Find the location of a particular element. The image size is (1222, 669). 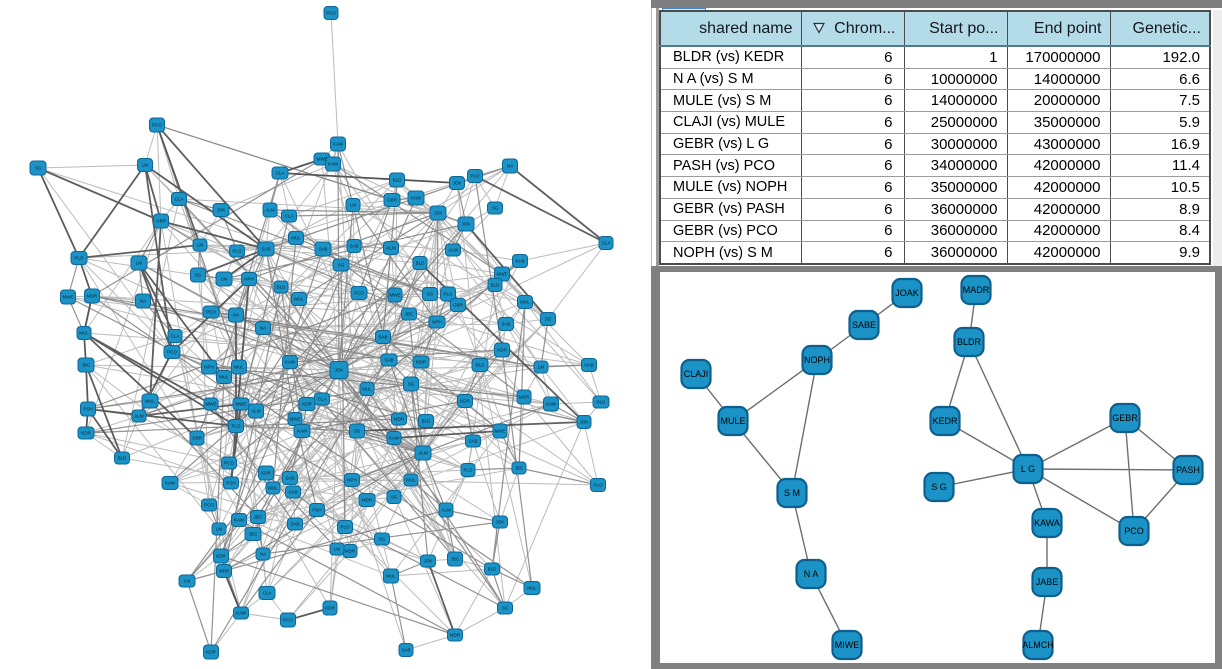

svg-text: JOAK is located at coordinates (907, 293).